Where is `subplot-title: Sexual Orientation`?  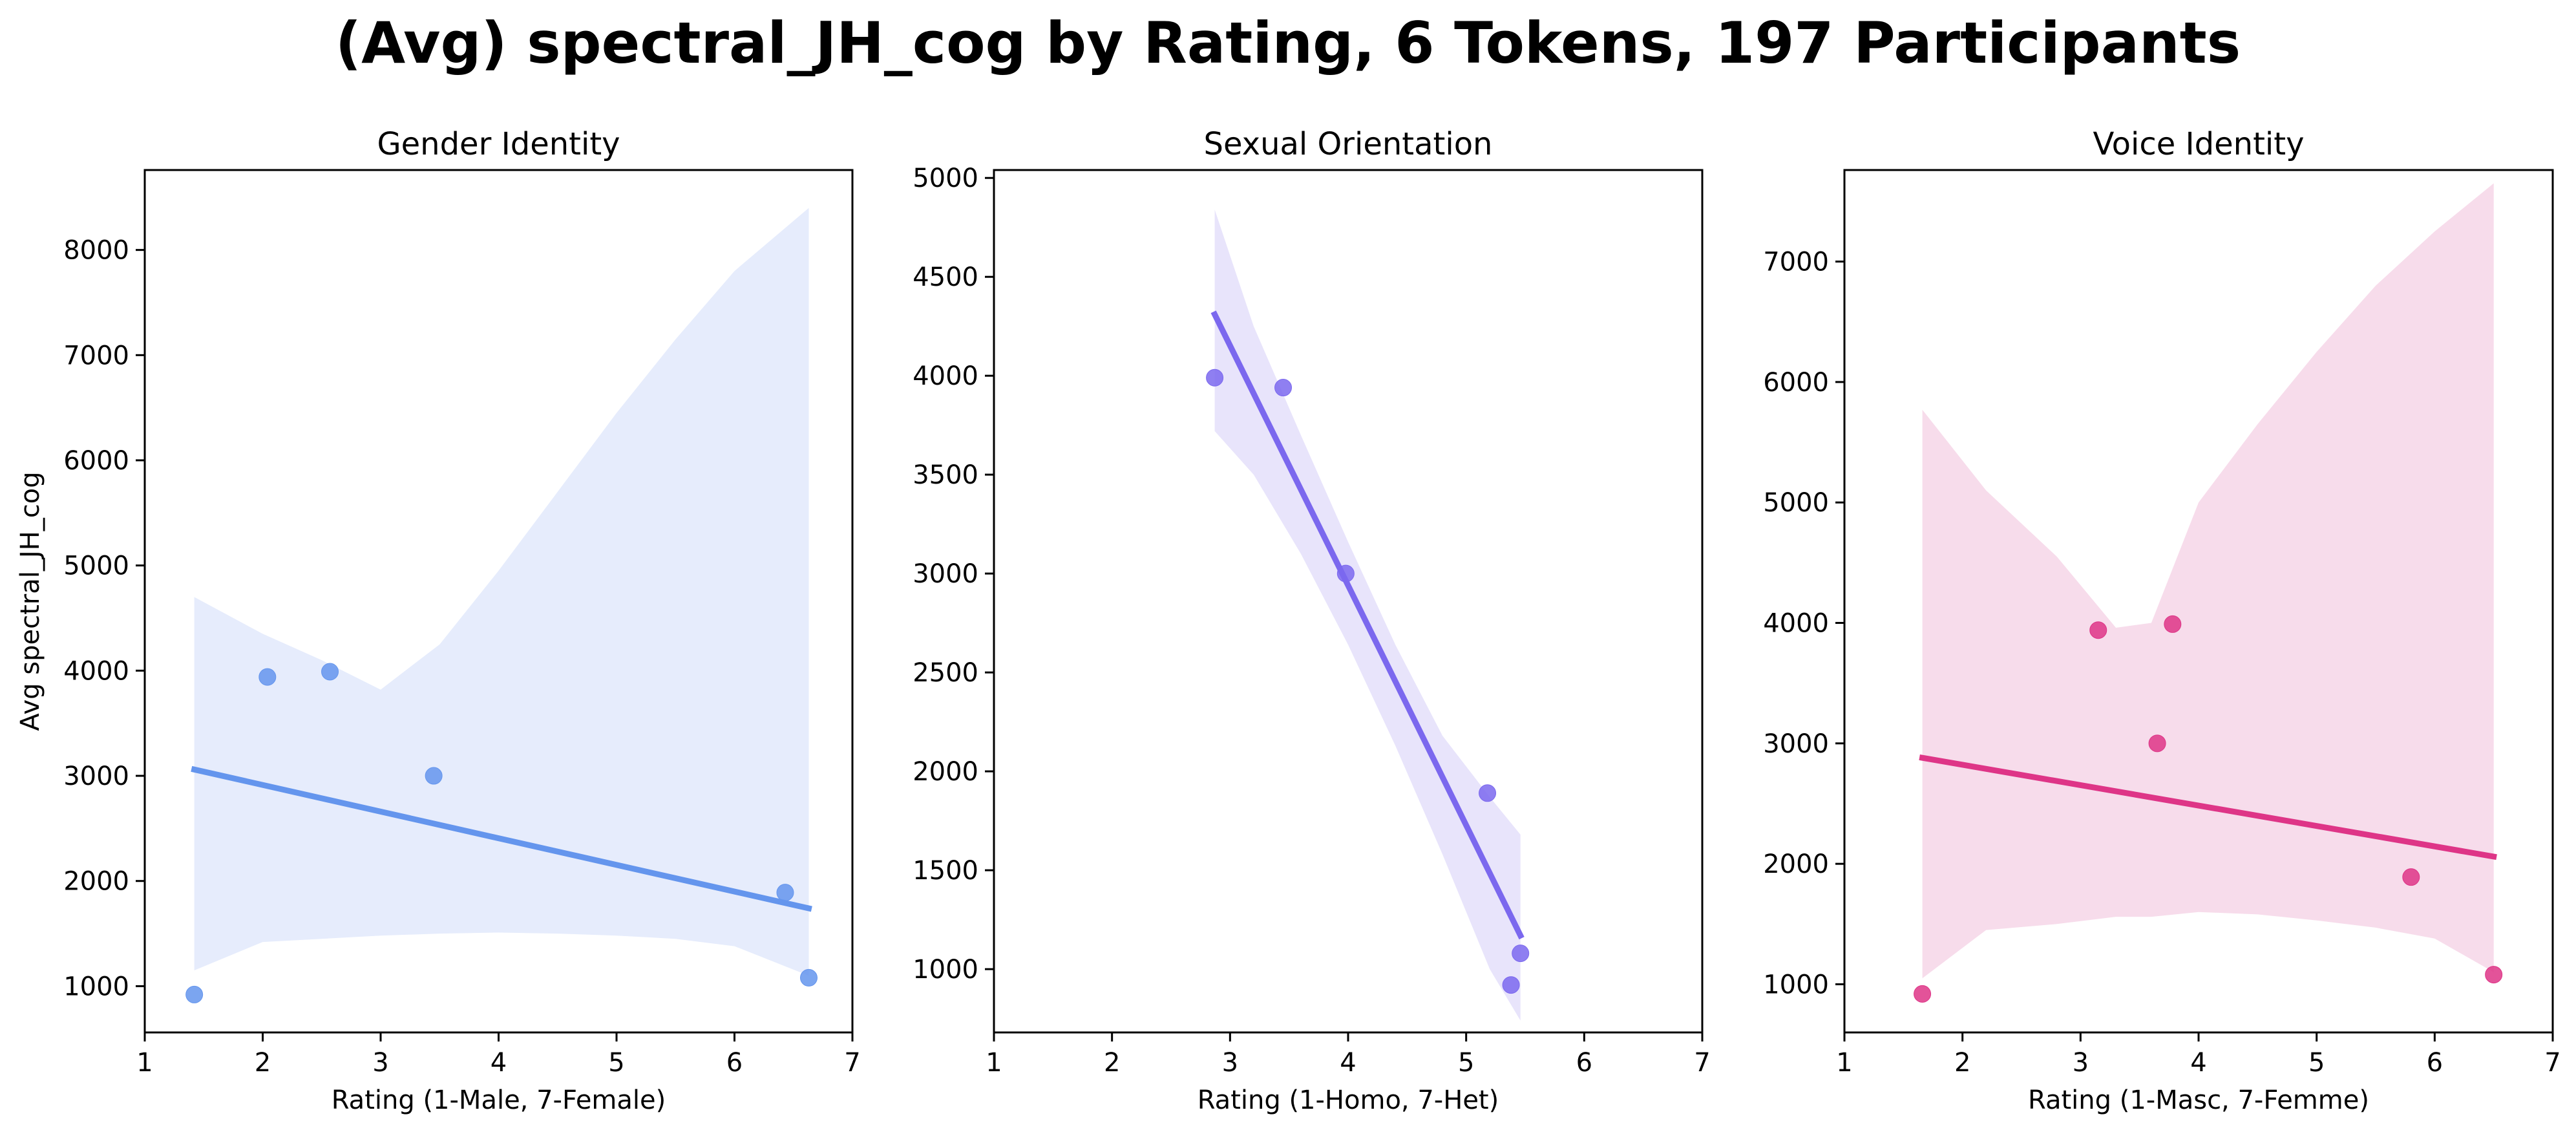
subplot-title: Sexual Orientation is located at coordinates (1348, 144).